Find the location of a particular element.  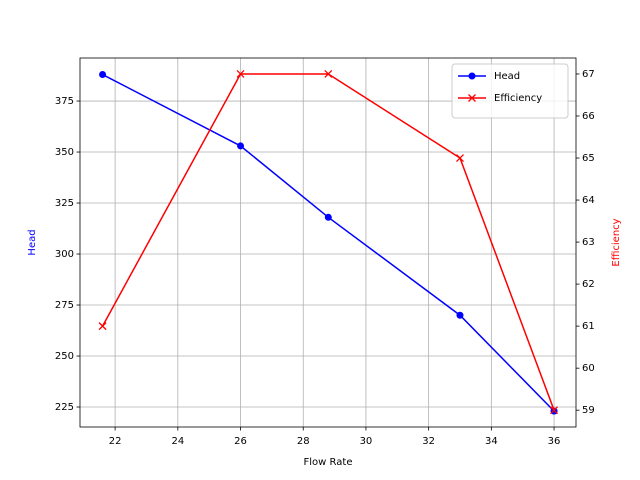

y2-tick-label: 64 is located at coordinates (588, 200).